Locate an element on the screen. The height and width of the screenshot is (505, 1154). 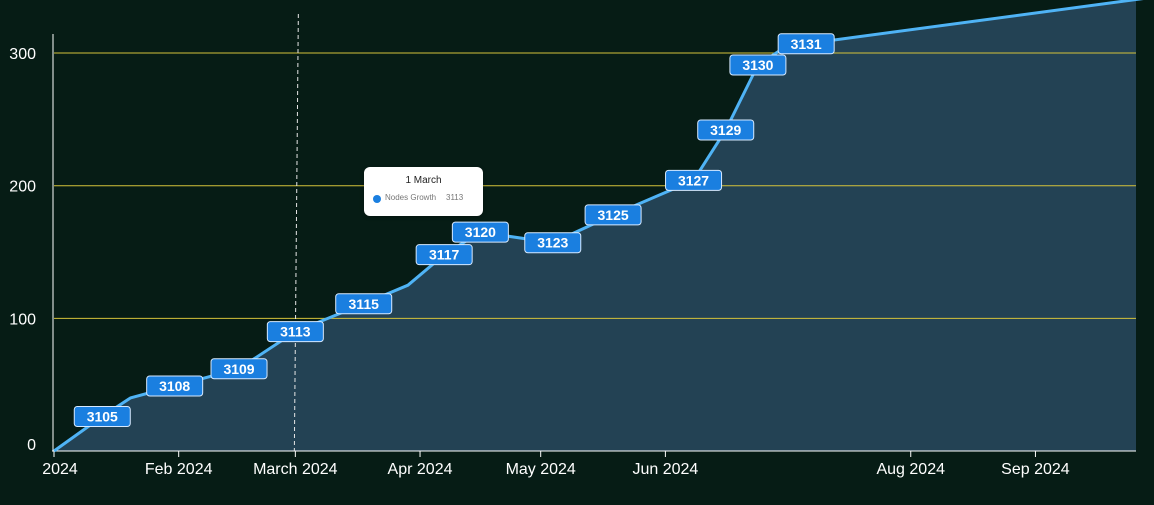
y-tick-label: 0 is located at coordinates (31, 445).